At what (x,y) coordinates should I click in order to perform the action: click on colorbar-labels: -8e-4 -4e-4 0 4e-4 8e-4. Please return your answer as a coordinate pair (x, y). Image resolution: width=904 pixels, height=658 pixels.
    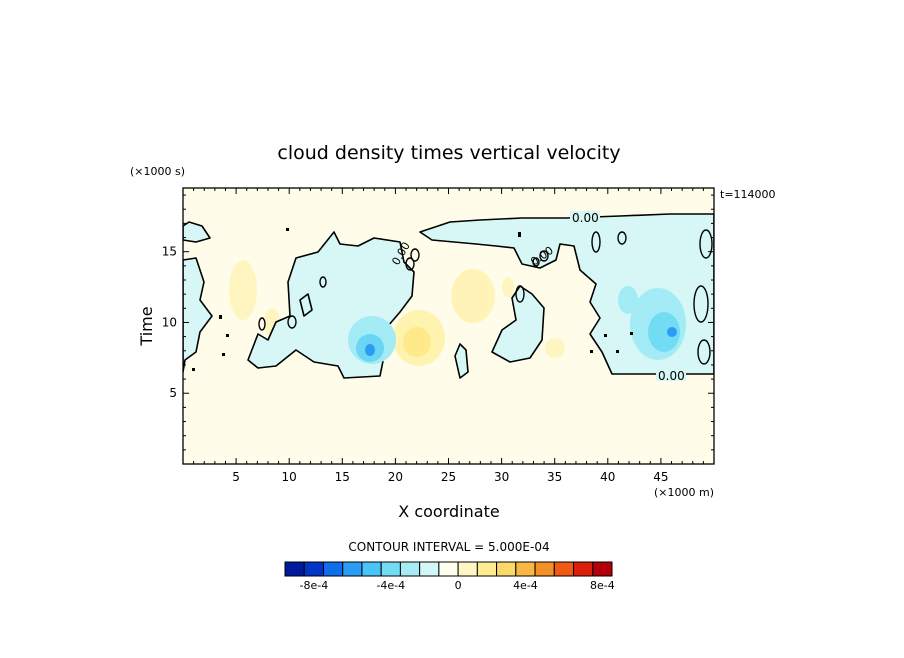
    Looking at the image, I should click on (457, 585).